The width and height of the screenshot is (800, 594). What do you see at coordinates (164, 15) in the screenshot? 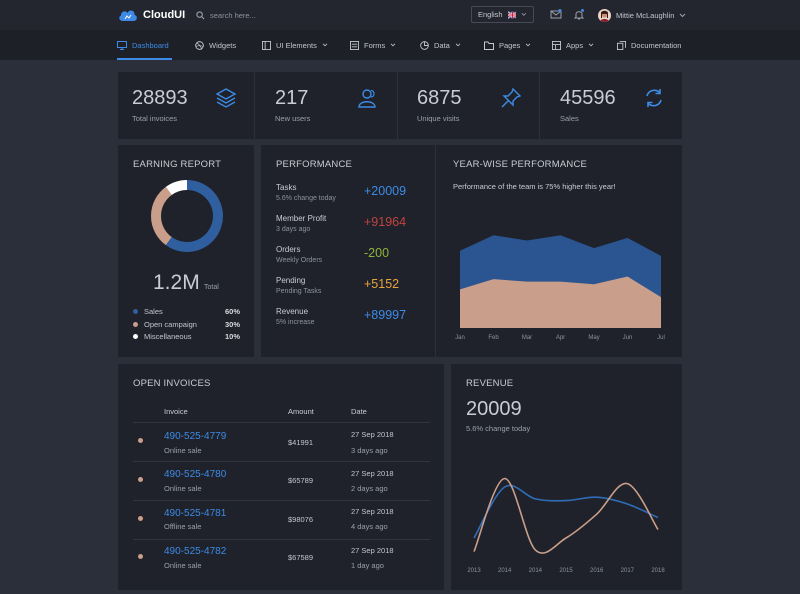
I see `brand-name: CloudUI` at bounding box center [164, 15].